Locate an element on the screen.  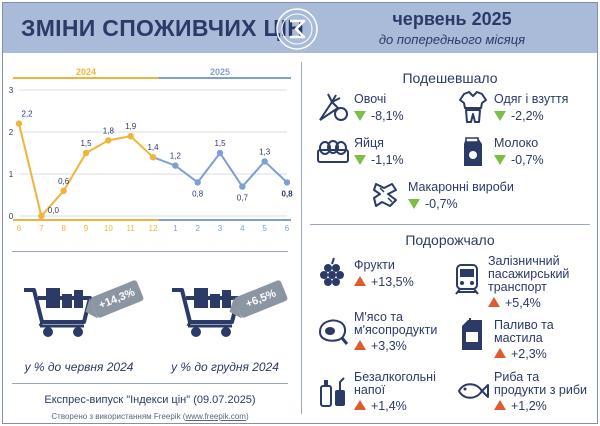
item-value: +3,3% is located at coordinates (380, 346).